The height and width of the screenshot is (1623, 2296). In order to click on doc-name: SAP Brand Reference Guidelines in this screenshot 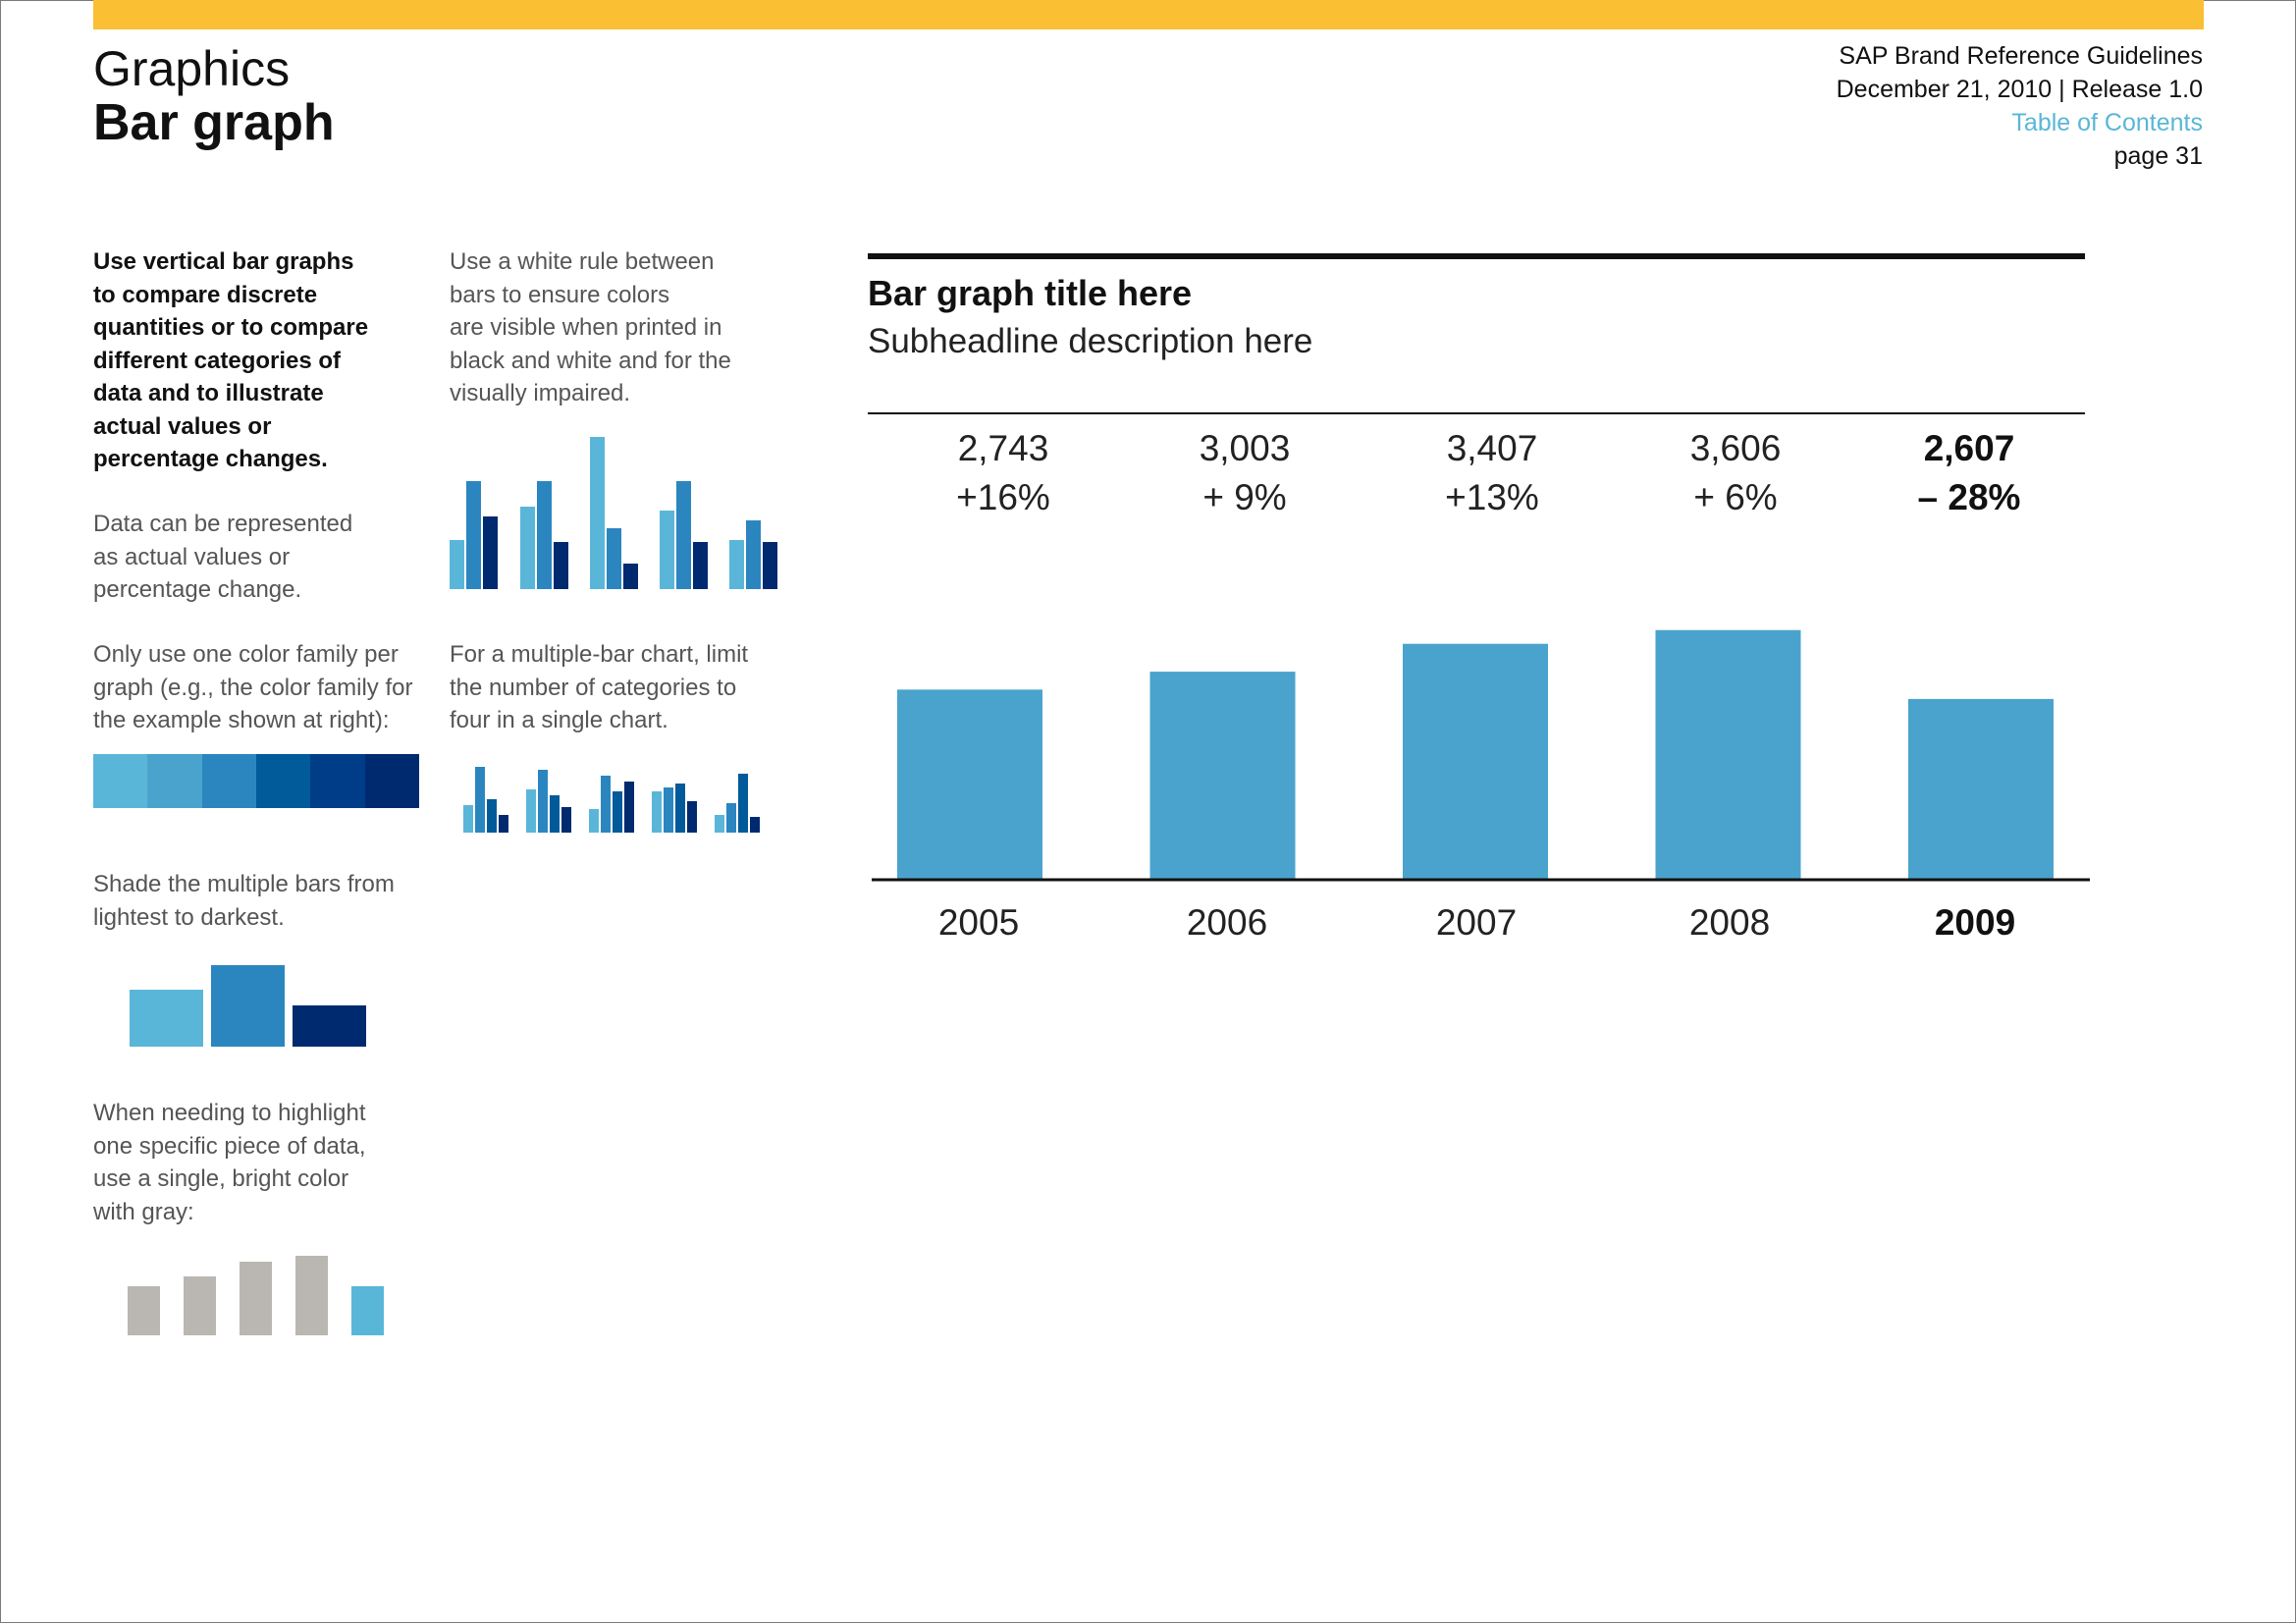, I will do `click(2021, 56)`.